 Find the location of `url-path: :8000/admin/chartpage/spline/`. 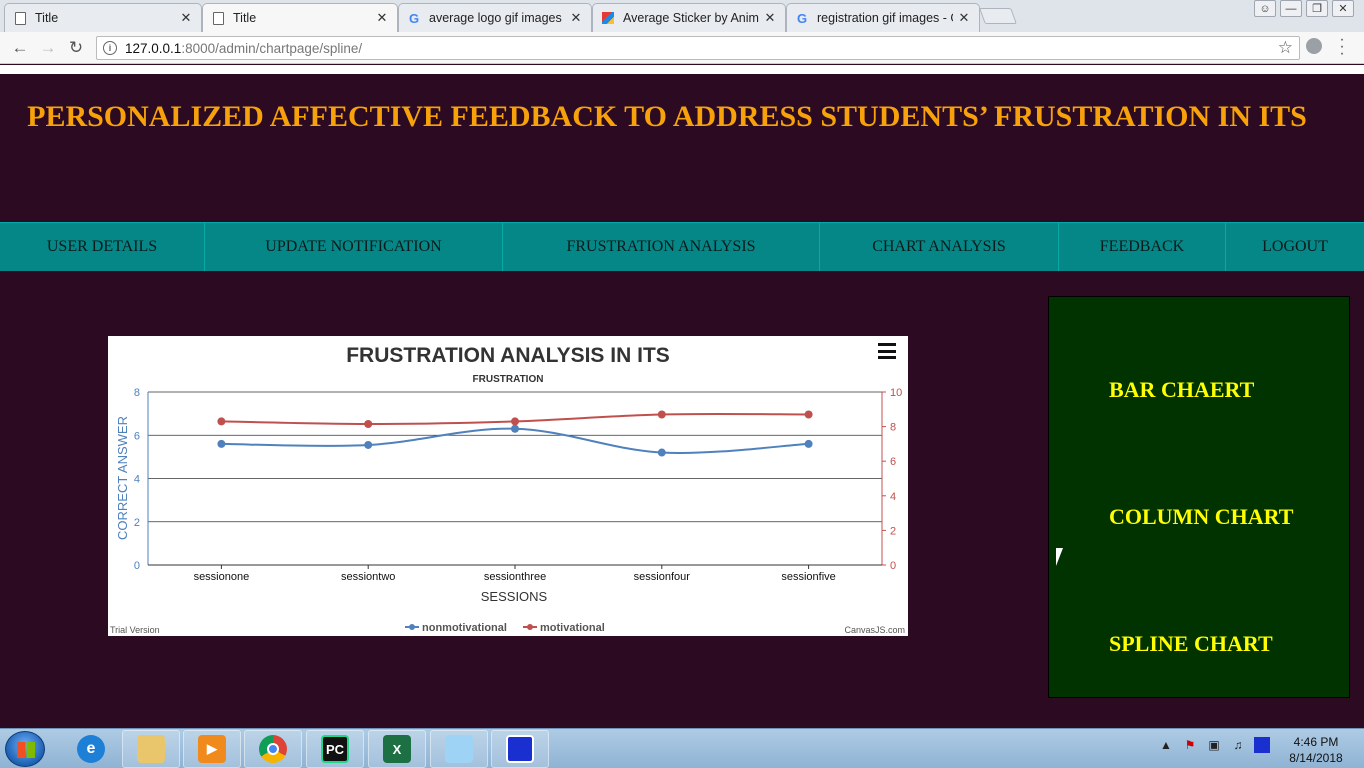

url-path: :8000/admin/chartpage/spline/ is located at coordinates (272, 48).